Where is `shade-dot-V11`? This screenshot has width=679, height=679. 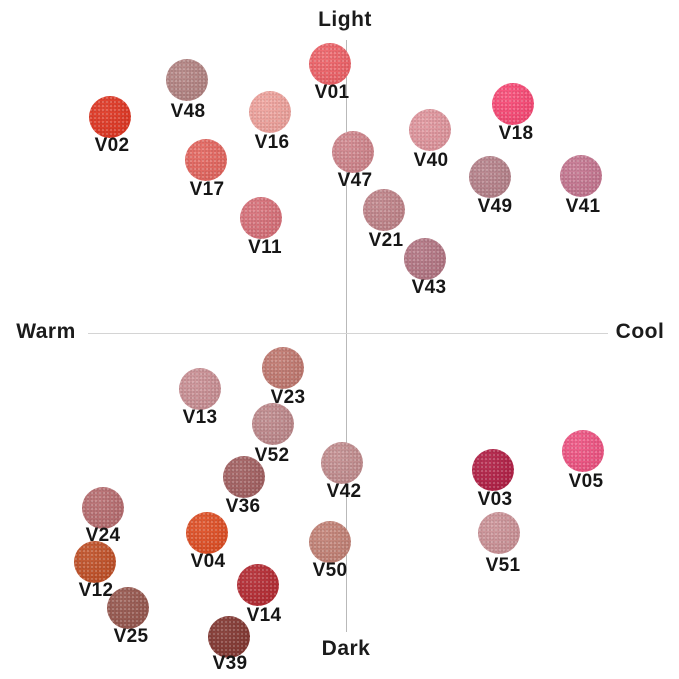 shade-dot-V11 is located at coordinates (261, 218).